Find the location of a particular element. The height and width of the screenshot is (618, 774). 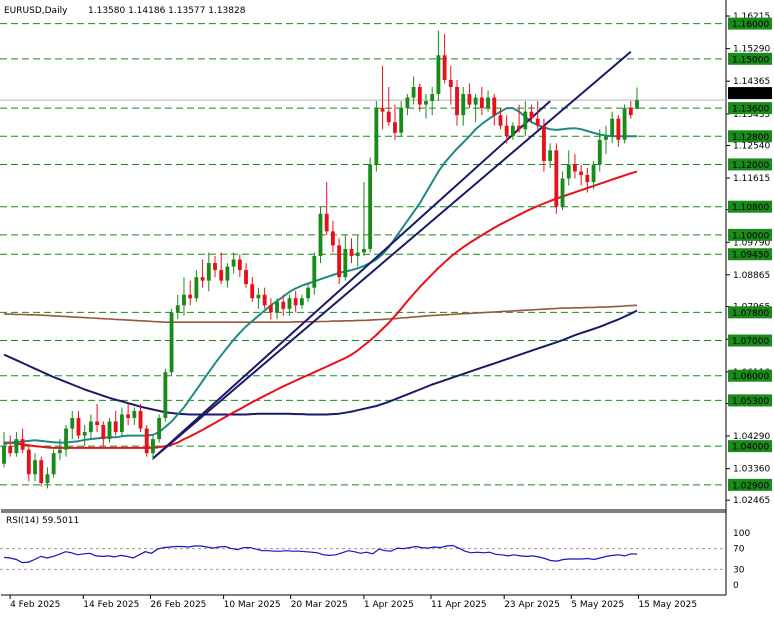

level-tag-label: 1.12000 is located at coordinates (750, 166).